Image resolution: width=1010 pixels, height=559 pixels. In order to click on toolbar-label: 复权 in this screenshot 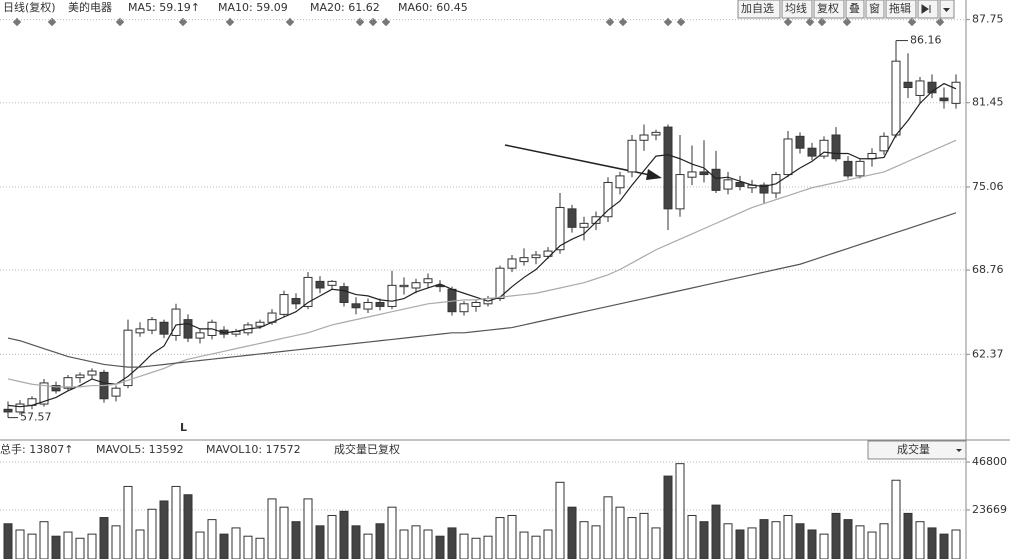, I will do `click(828, 8)`.